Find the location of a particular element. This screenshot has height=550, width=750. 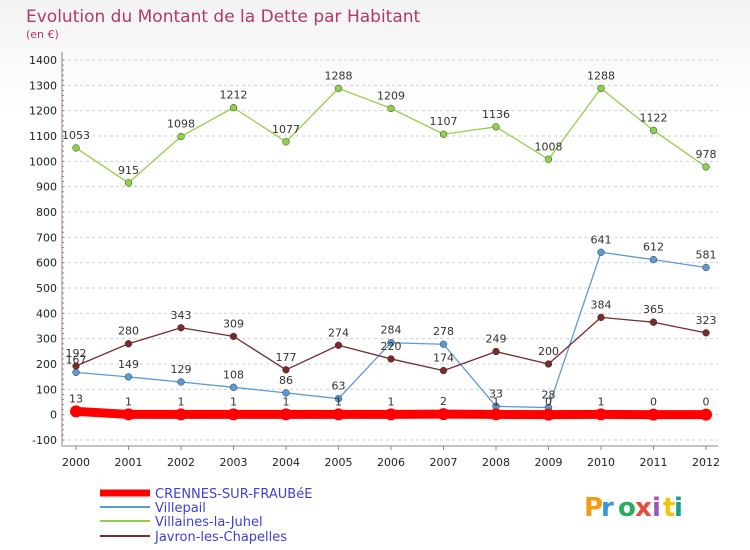

x-tick-label: 2004 is located at coordinates (286, 462).